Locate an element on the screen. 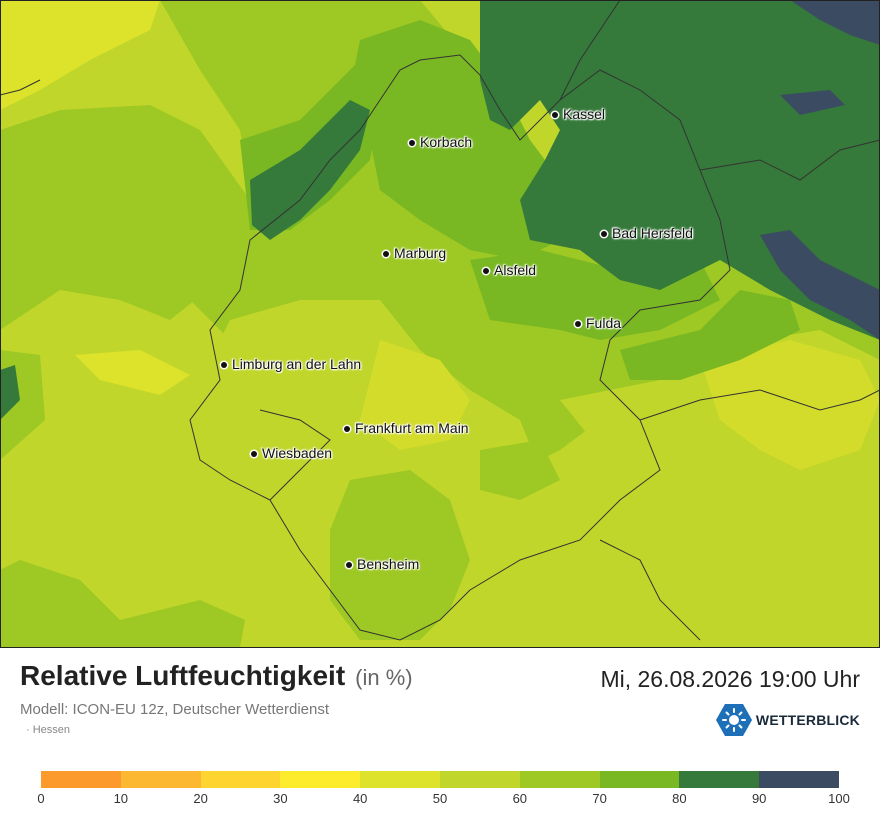 The height and width of the screenshot is (830, 880). sun-logo-icon is located at coordinates (733, 720).